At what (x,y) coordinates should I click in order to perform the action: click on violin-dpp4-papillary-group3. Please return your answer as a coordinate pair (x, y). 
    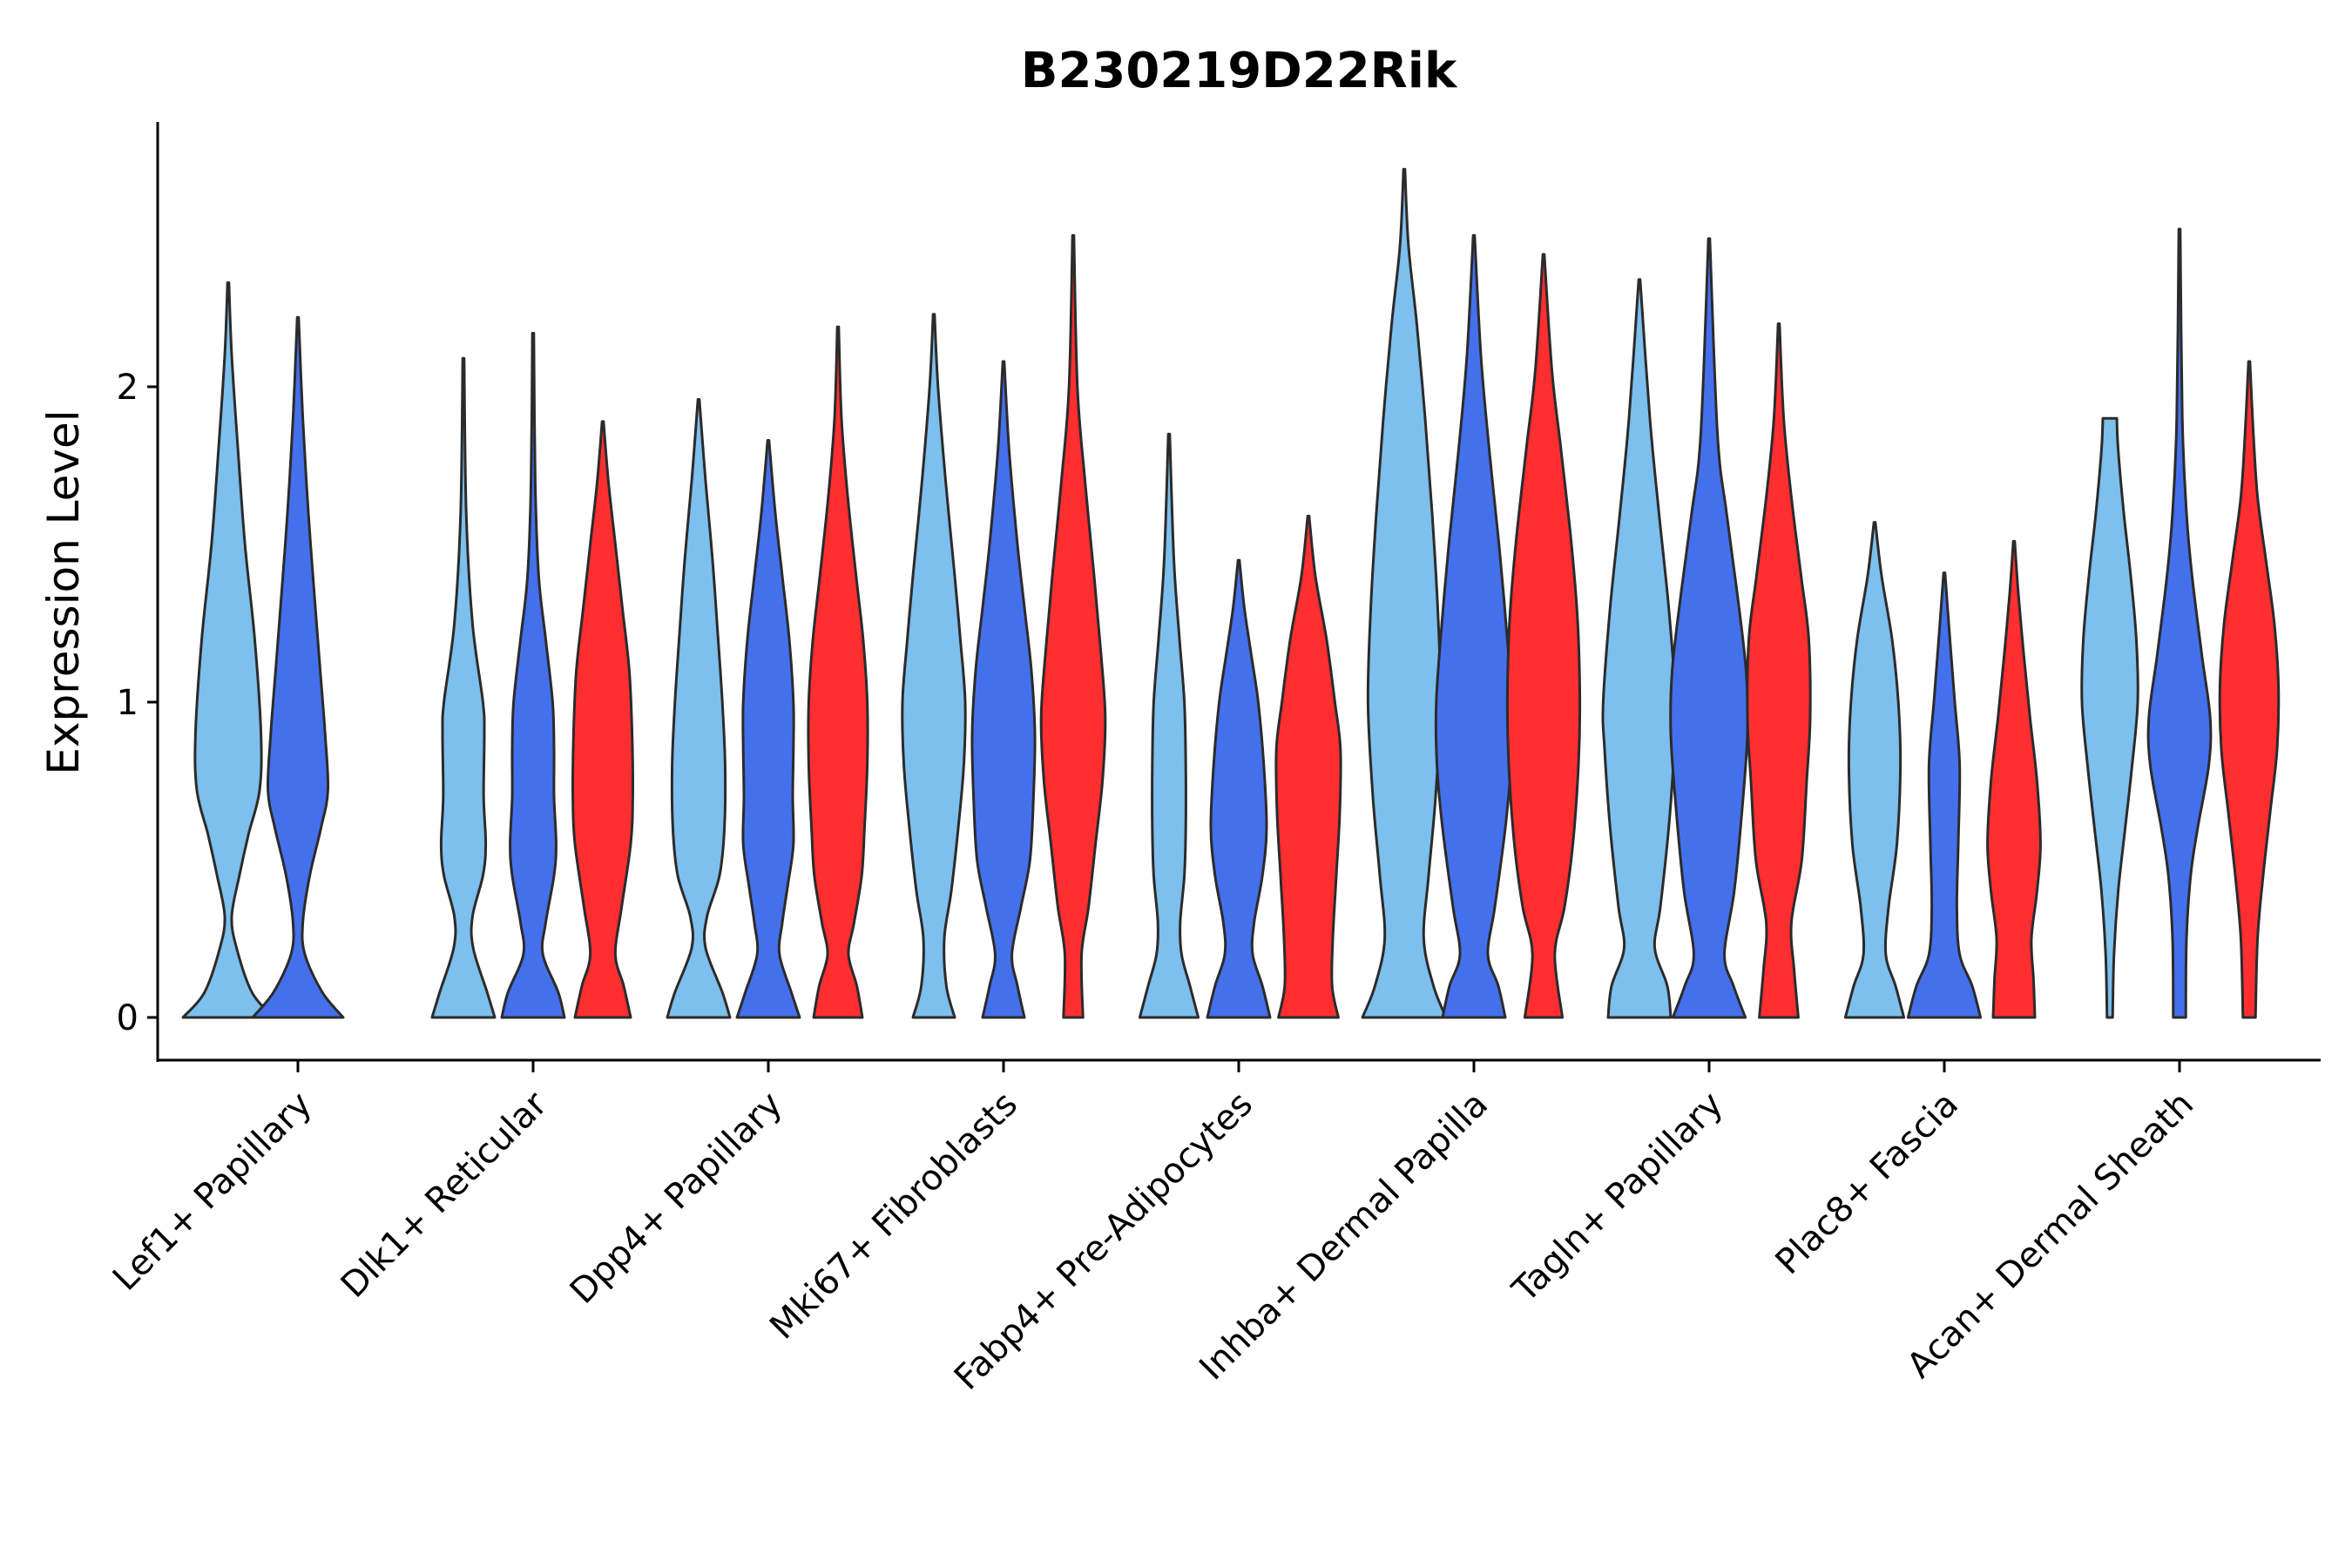
    Looking at the image, I should click on (838, 672).